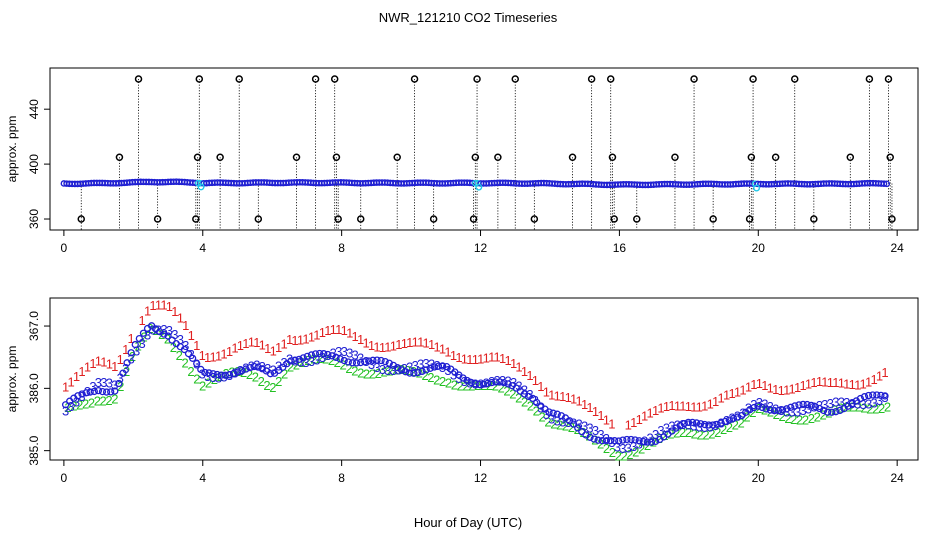 This screenshot has width=936, height=540. I want to click on detail-y-axis: 385.0 386.0 367.0, so click(38, 388).